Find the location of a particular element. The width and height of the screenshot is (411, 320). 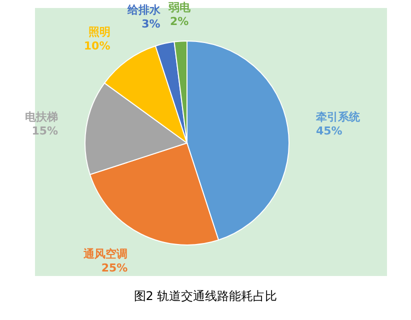

data-label: 15% is located at coordinates (45, 131).